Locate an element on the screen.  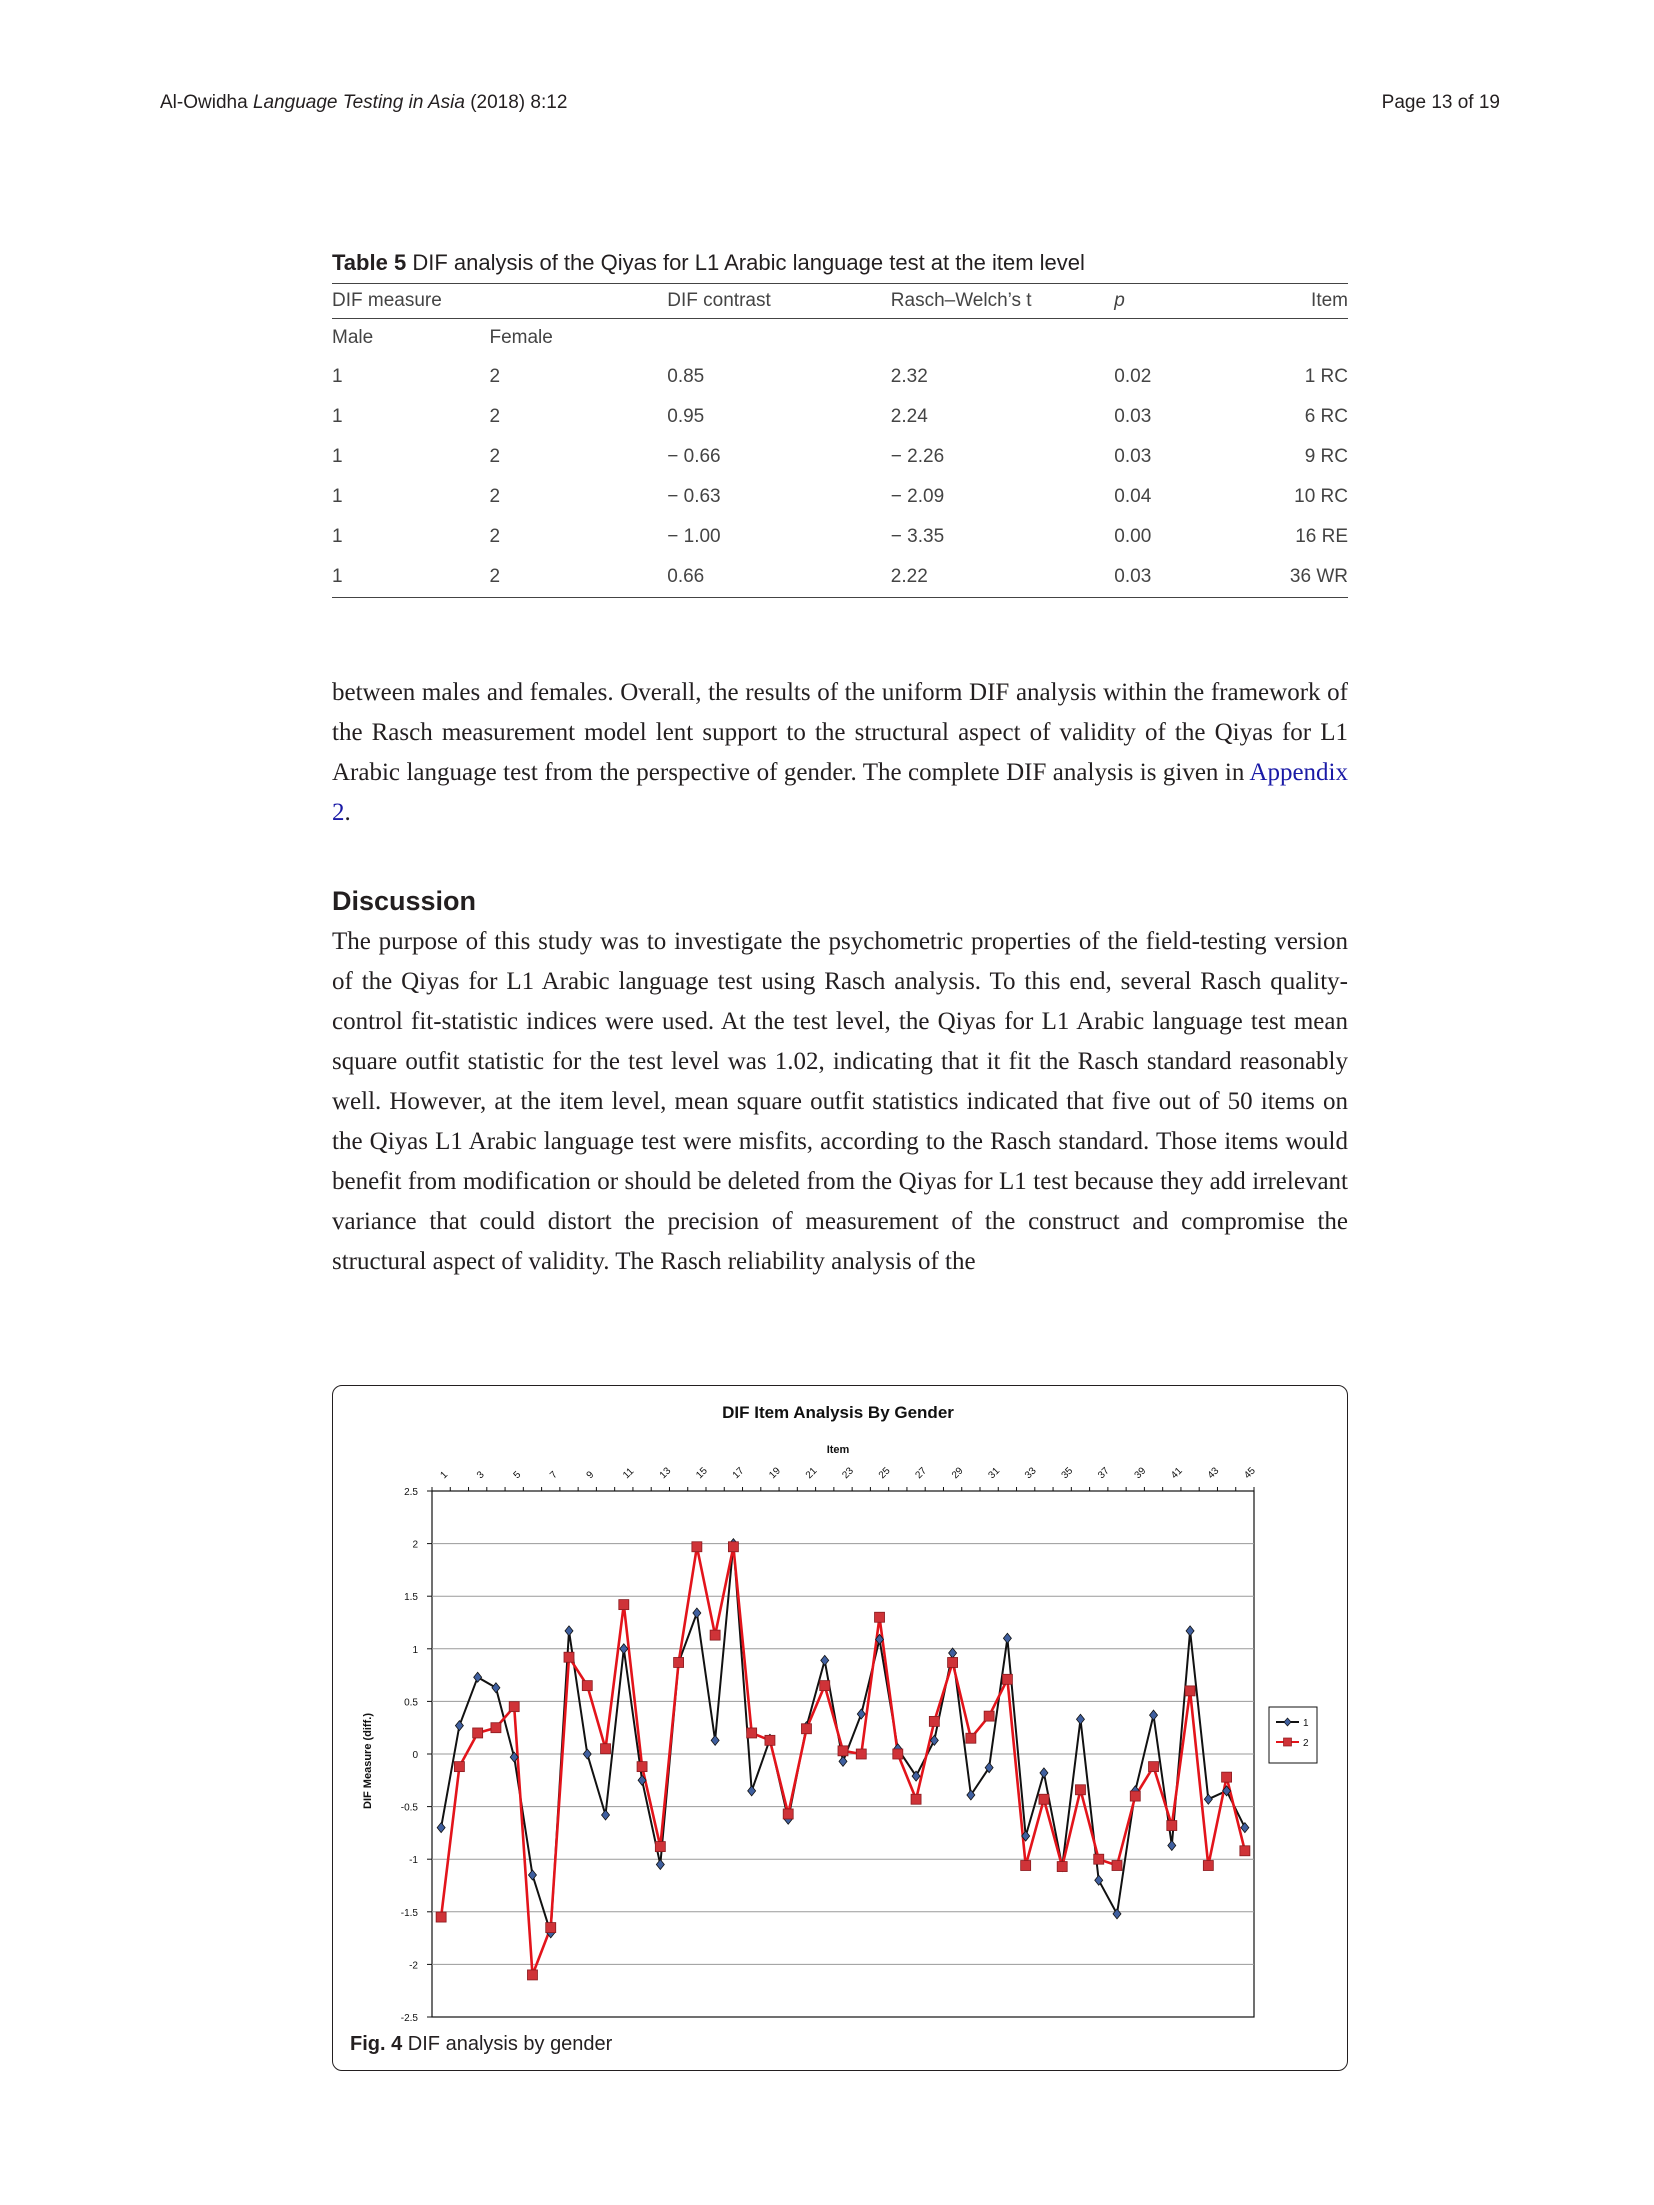
legend-label-2: 2 is located at coordinates (1306, 1743).